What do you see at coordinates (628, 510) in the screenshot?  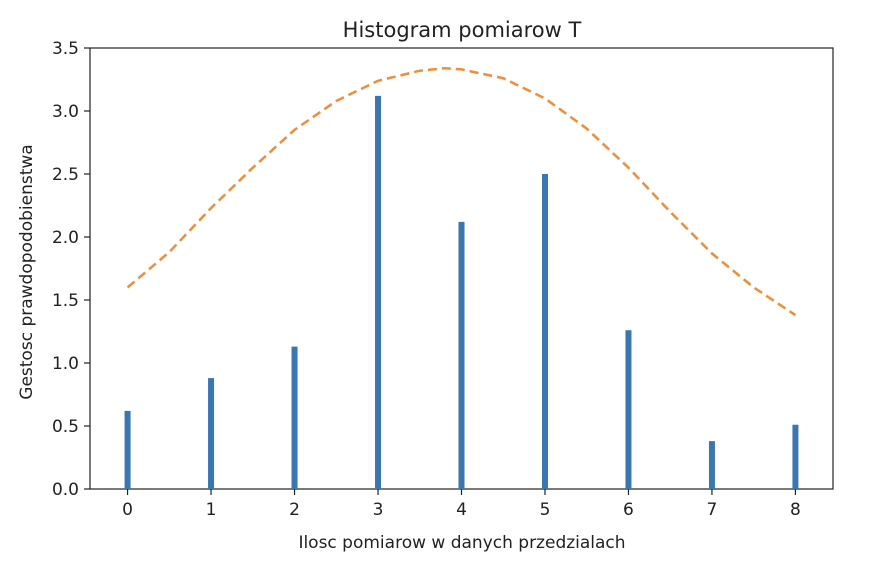 I see `x-tick-label: 6` at bounding box center [628, 510].